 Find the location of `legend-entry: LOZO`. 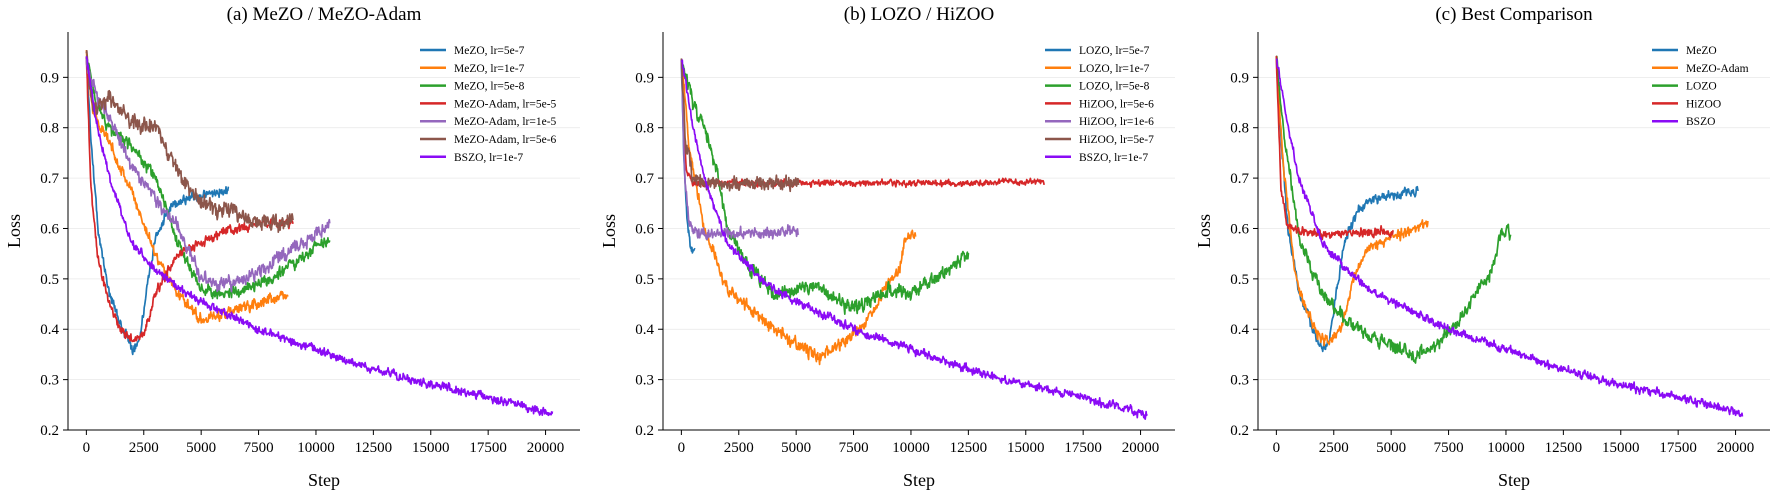

legend-entry: LOZO is located at coordinates (1684, 87).